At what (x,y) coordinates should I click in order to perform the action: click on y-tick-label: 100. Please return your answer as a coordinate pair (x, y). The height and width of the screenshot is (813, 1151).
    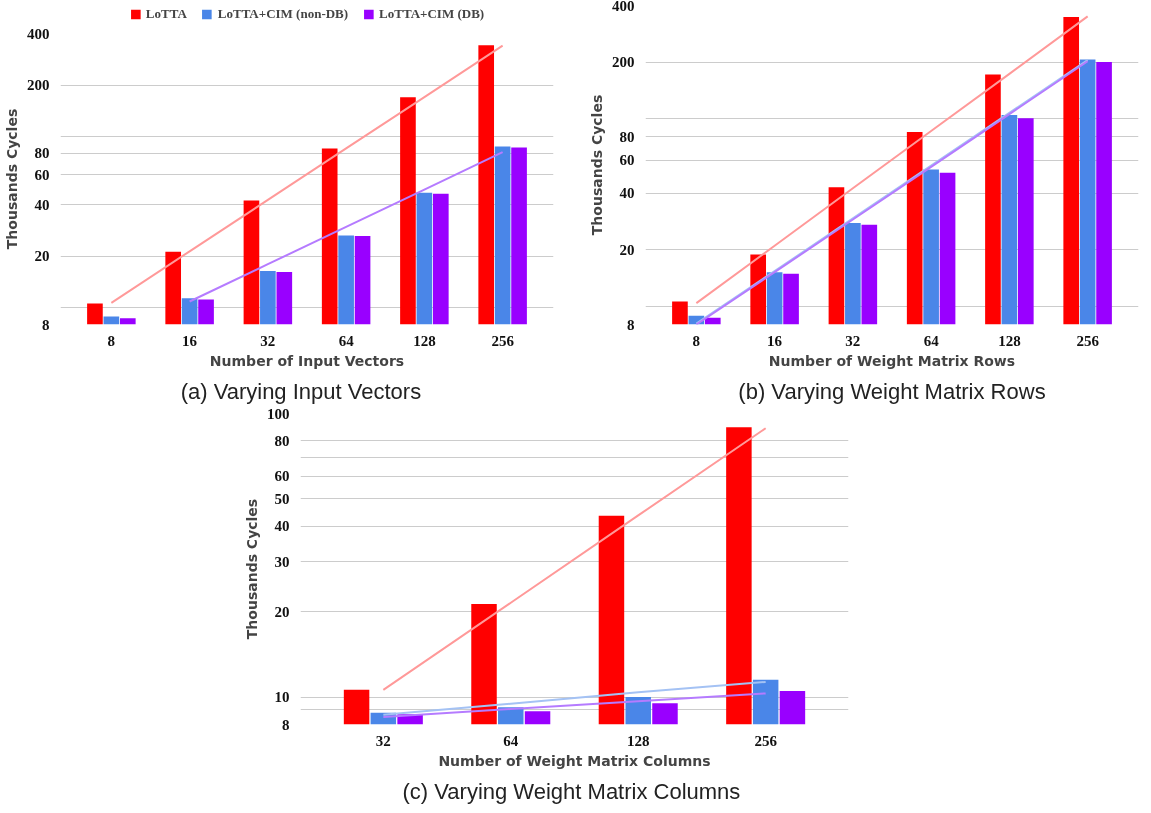
    Looking at the image, I should click on (278, 413).